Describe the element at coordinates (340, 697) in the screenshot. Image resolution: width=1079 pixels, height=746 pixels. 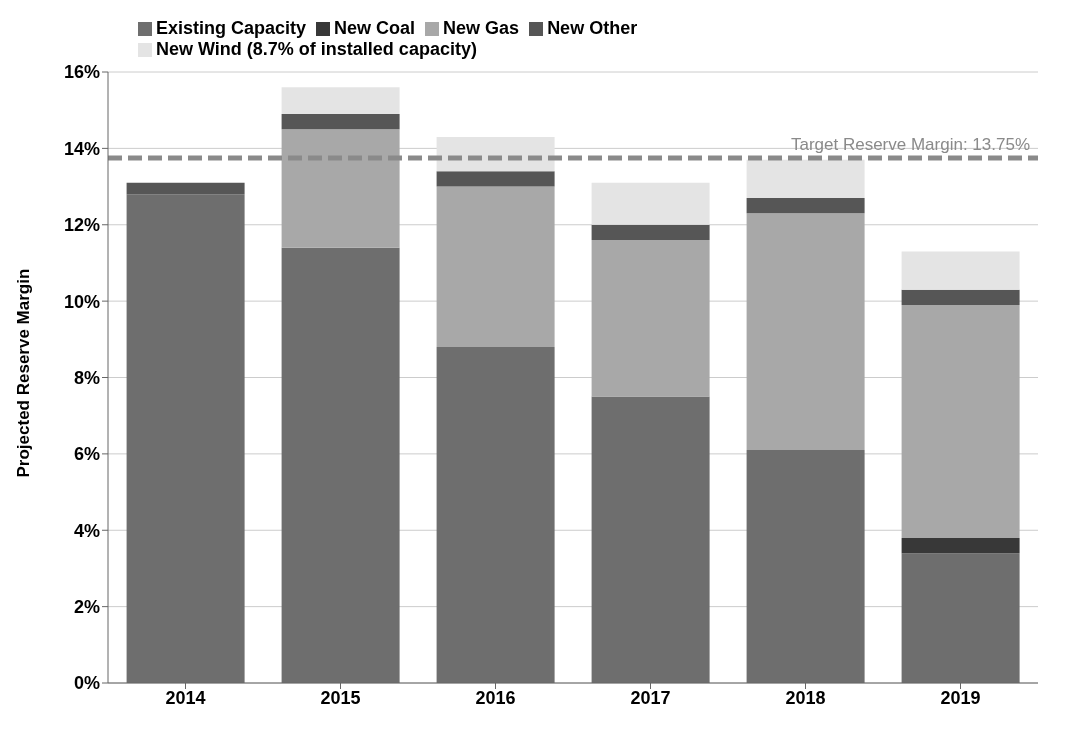
I see `x-tick-label: 2015` at that location.